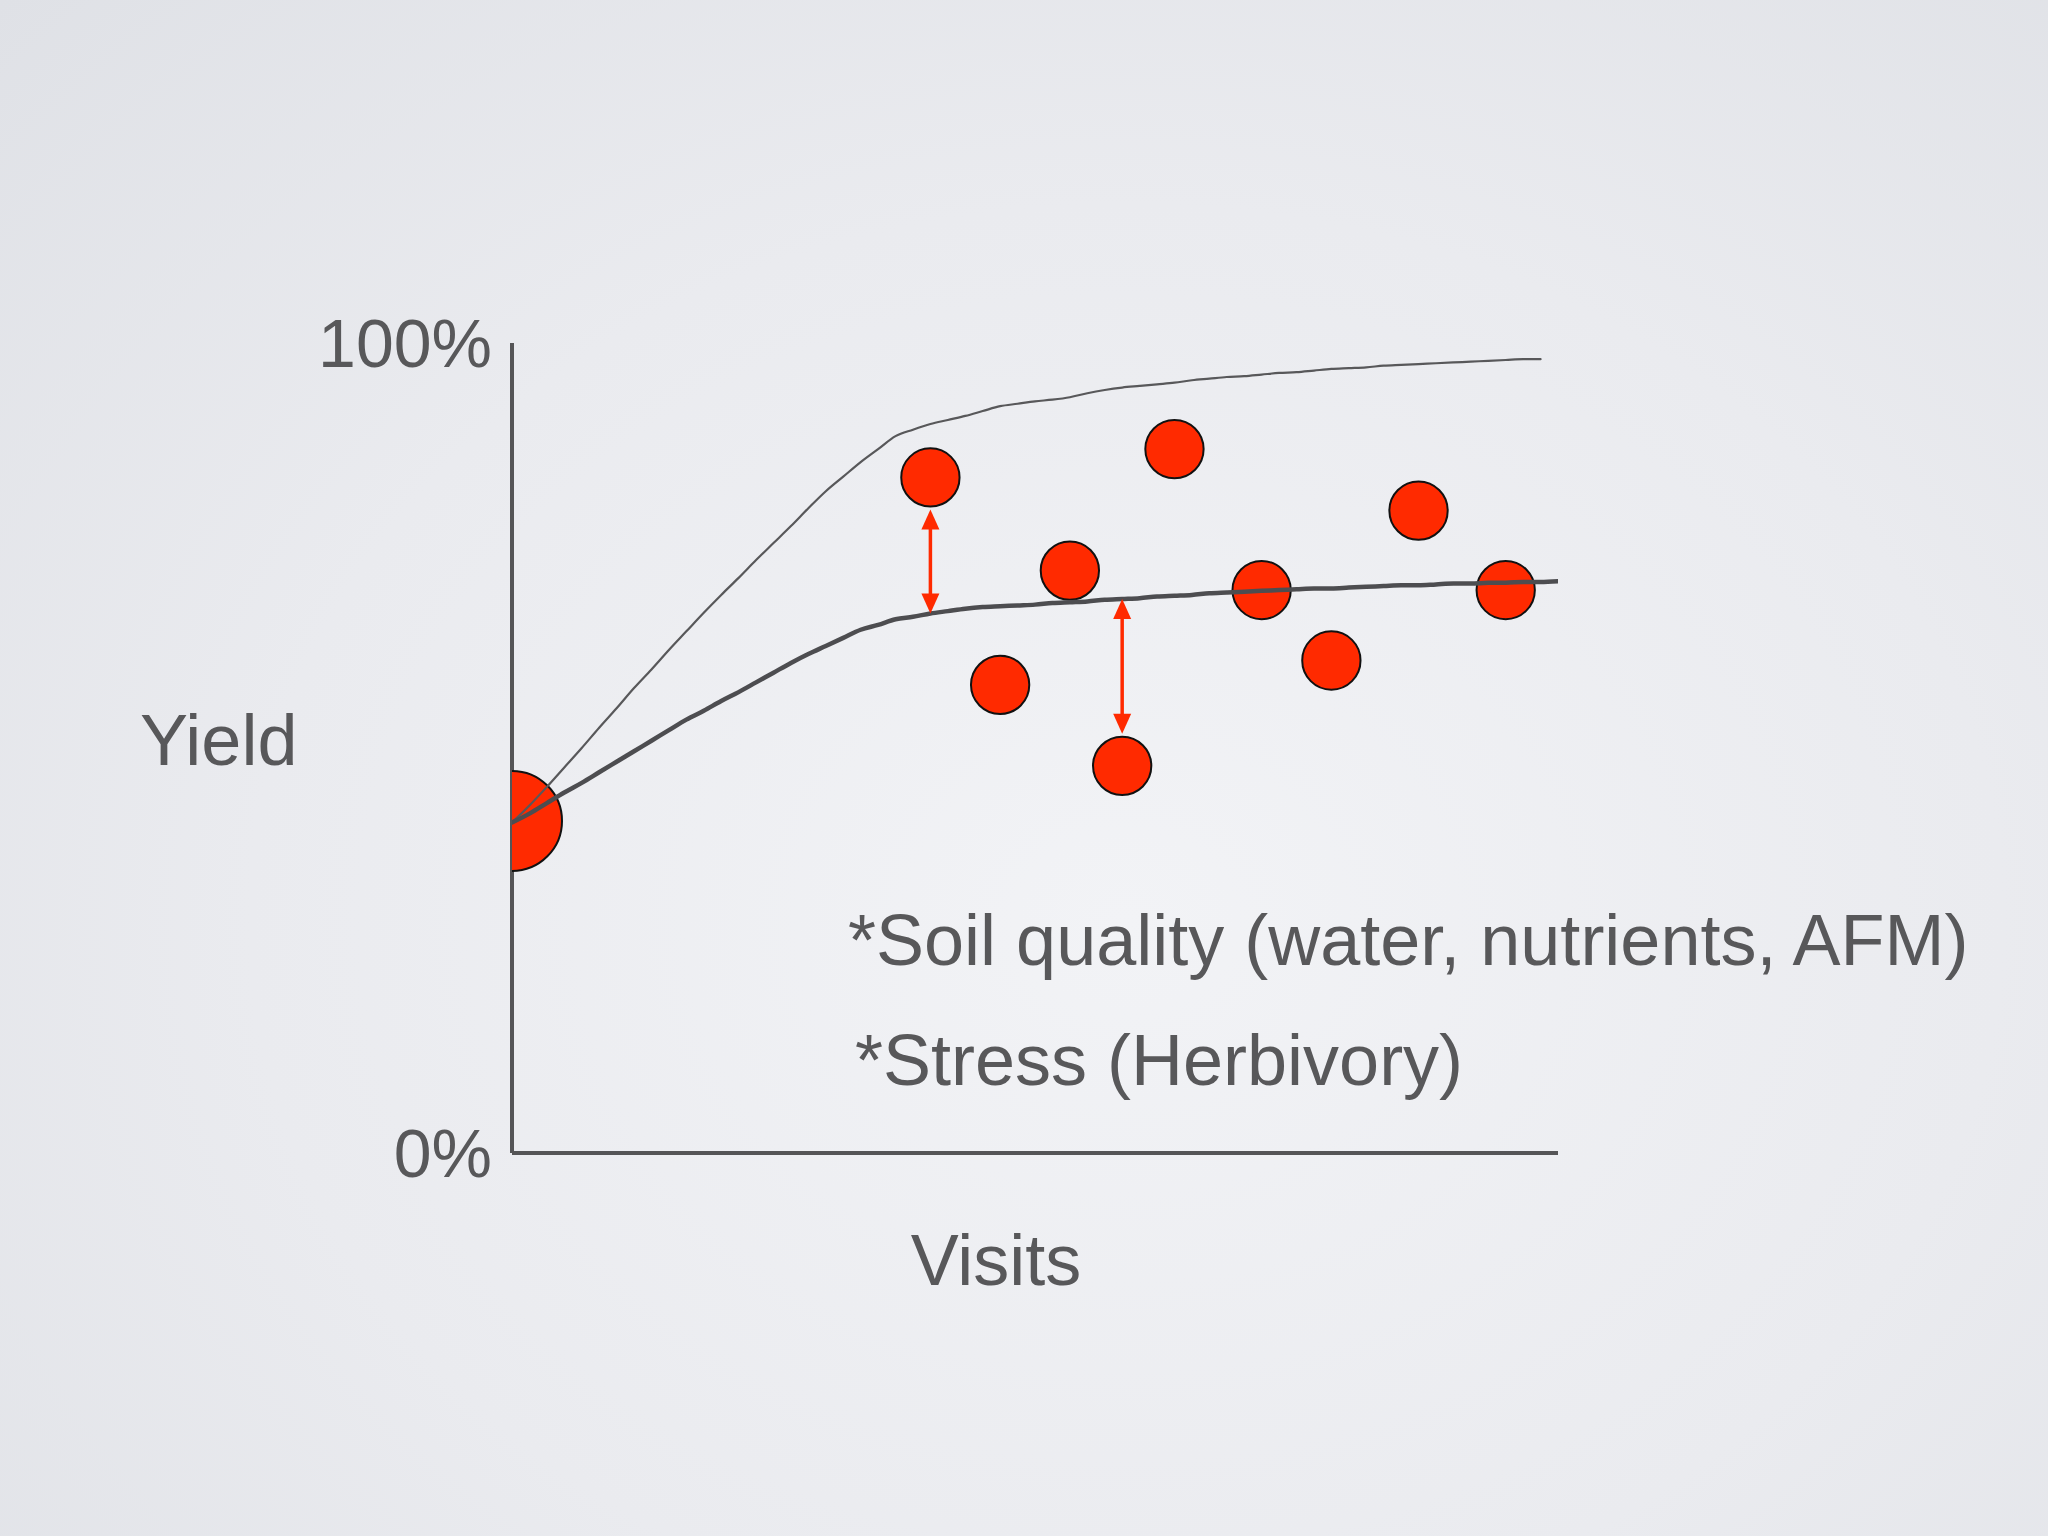  What do you see at coordinates (442, 1153) in the screenshot?
I see `y-tick-label: 0%` at bounding box center [442, 1153].